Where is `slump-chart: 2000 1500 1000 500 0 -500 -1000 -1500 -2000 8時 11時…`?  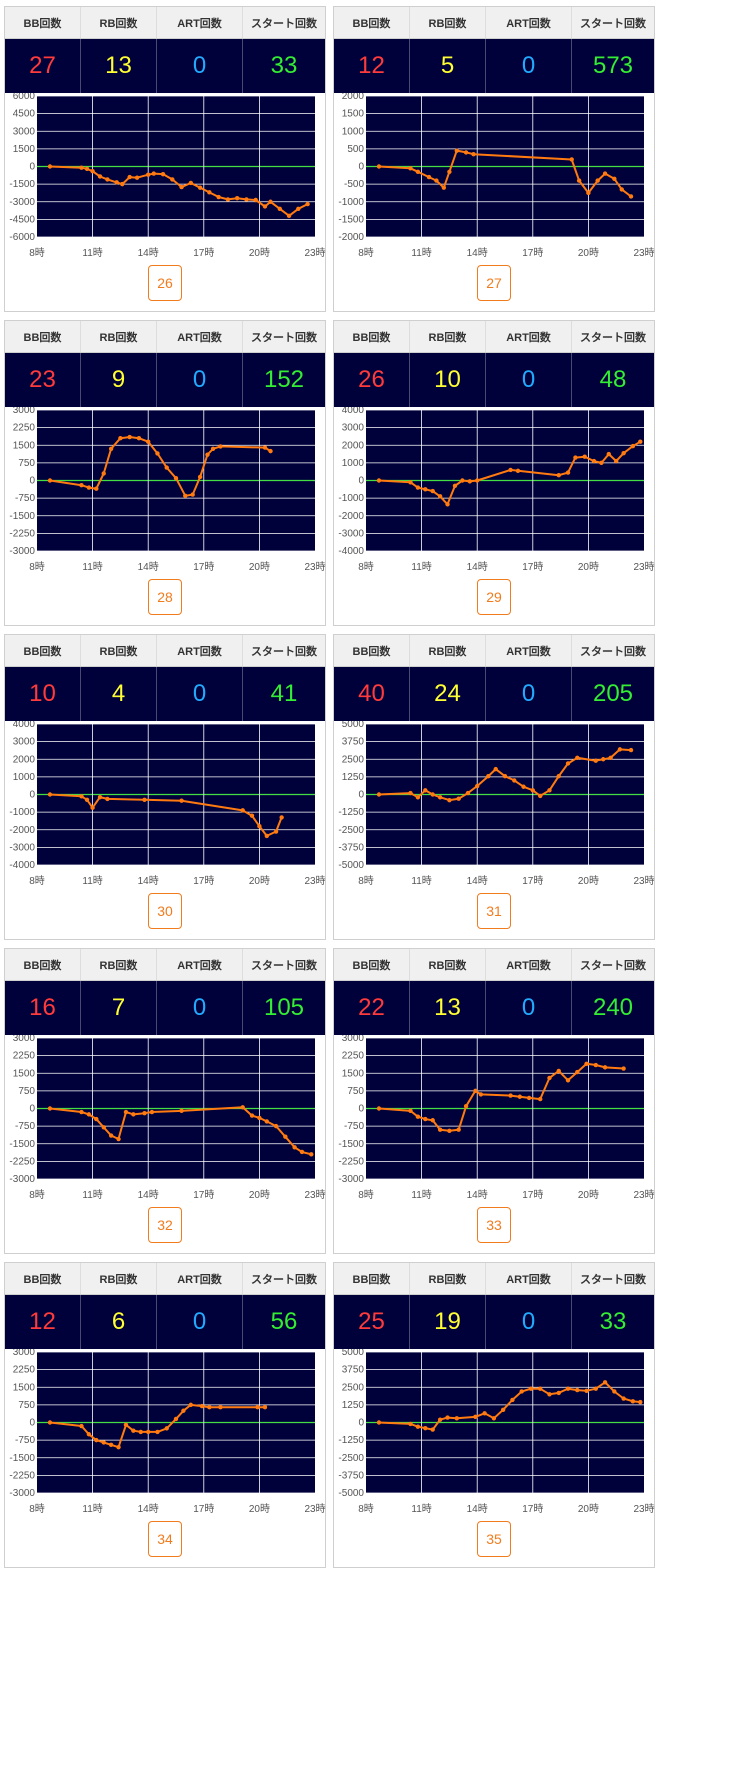 slump-chart: 2000 1500 1000 500 0 -500 -1000 -1500 -2000 8時 11時… is located at coordinates (496, 176).